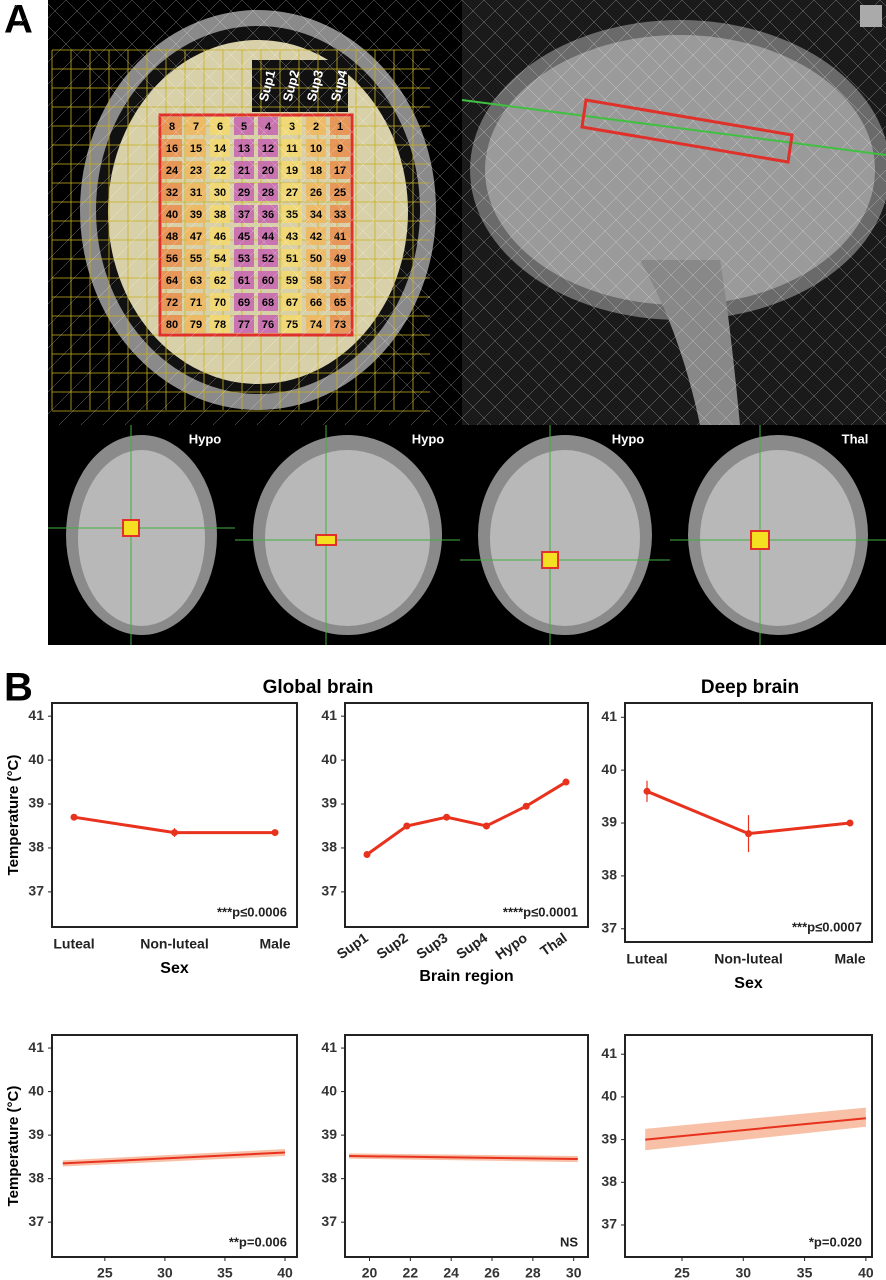 This screenshot has width=886, height=1280. Describe the element at coordinates (292, 127) in the screenshot. I see `voxel-number: 3` at that location.